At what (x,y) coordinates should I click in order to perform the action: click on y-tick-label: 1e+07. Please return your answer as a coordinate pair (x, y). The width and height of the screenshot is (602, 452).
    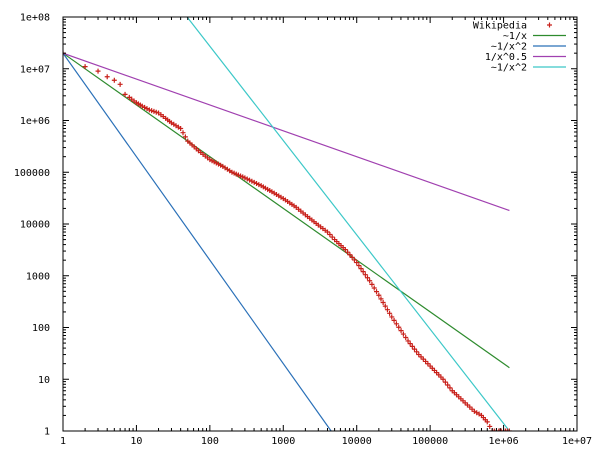
    Looking at the image, I should click on (35, 69).